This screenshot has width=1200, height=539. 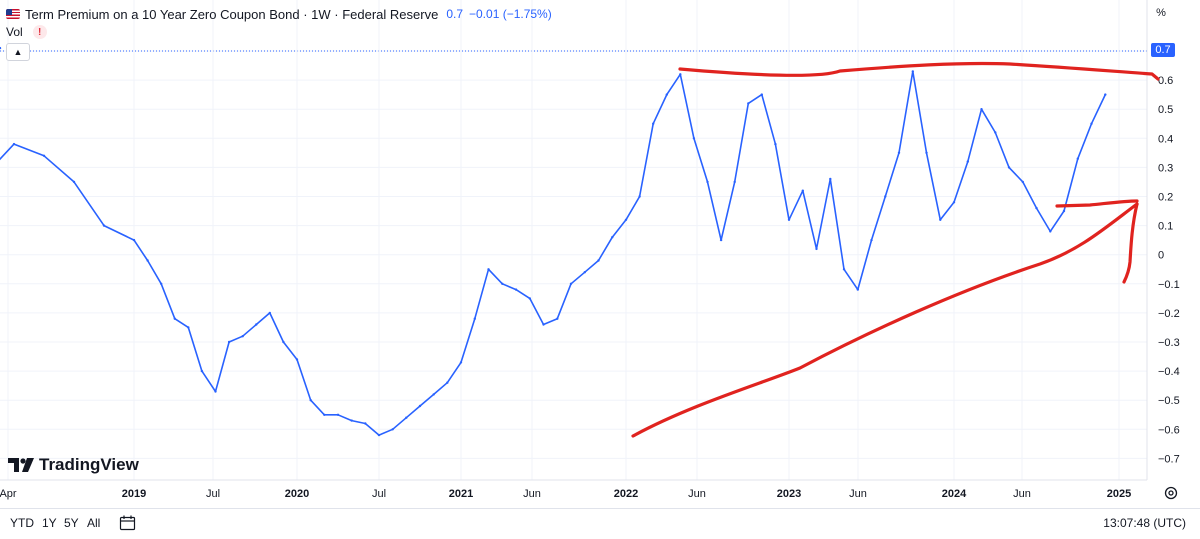 What do you see at coordinates (14, 32) in the screenshot?
I see `volume-label: Vol` at bounding box center [14, 32].